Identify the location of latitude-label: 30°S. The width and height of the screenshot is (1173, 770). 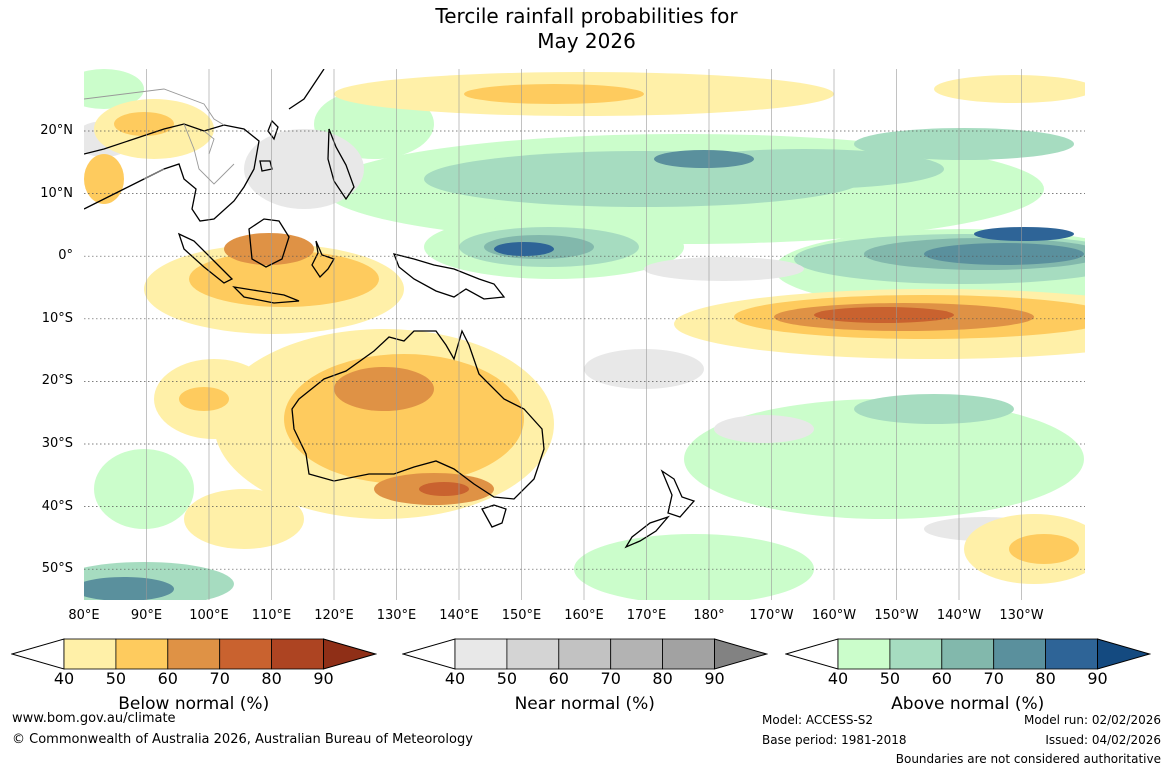
(57, 443).